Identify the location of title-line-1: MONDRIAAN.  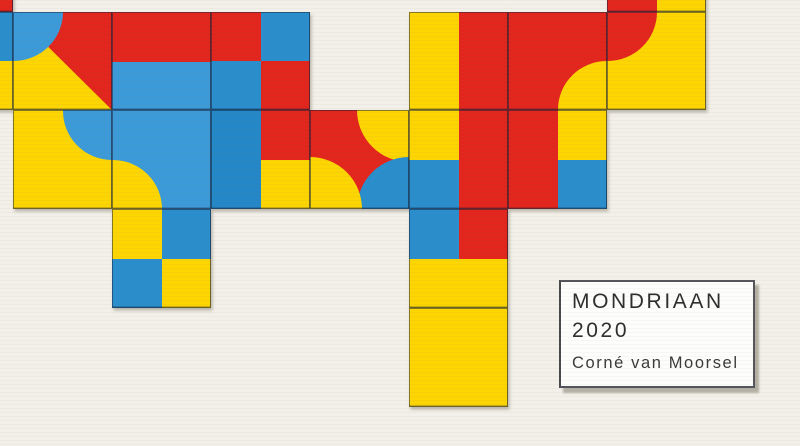
(648, 301).